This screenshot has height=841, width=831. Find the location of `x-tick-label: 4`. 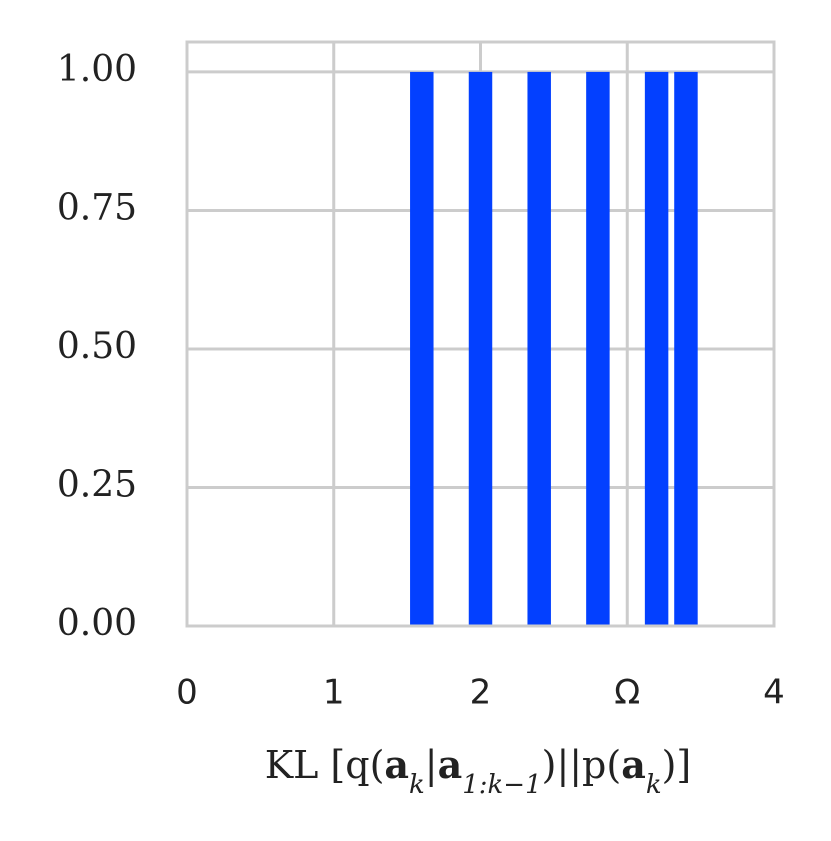

x-tick-label: 4 is located at coordinates (774, 693).